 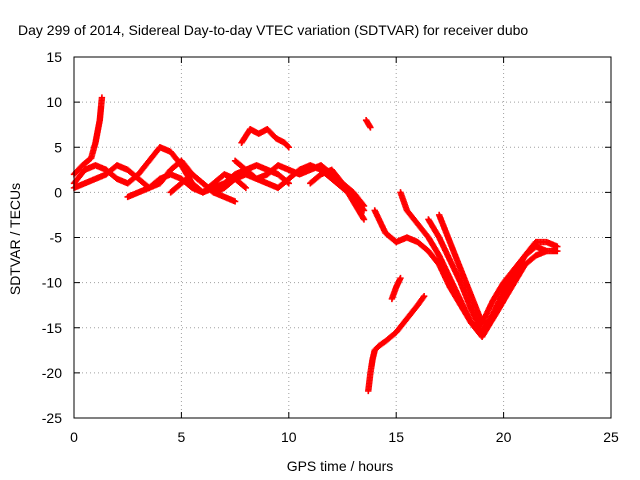 I want to click on y-tick-label: 15, so click(x=54, y=57).